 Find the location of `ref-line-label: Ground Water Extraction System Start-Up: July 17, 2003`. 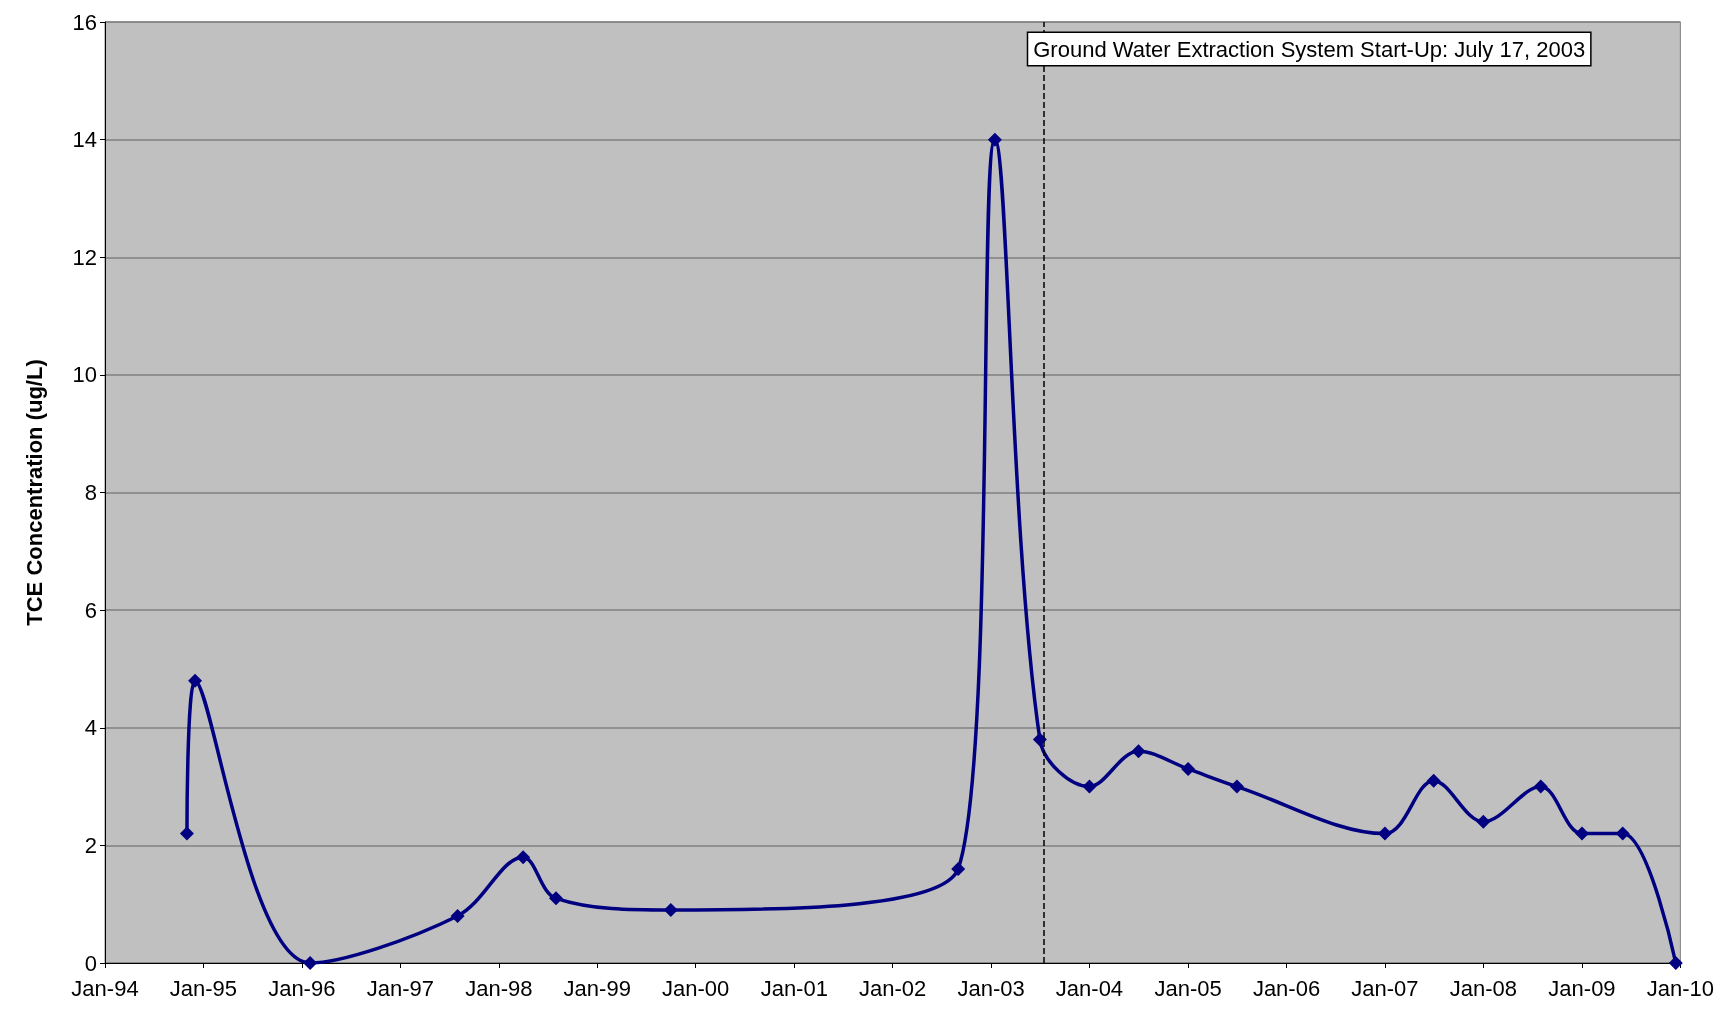

ref-line-label: Ground Water Extraction System Start-Up: July 17, 2003 is located at coordinates (1309, 49).